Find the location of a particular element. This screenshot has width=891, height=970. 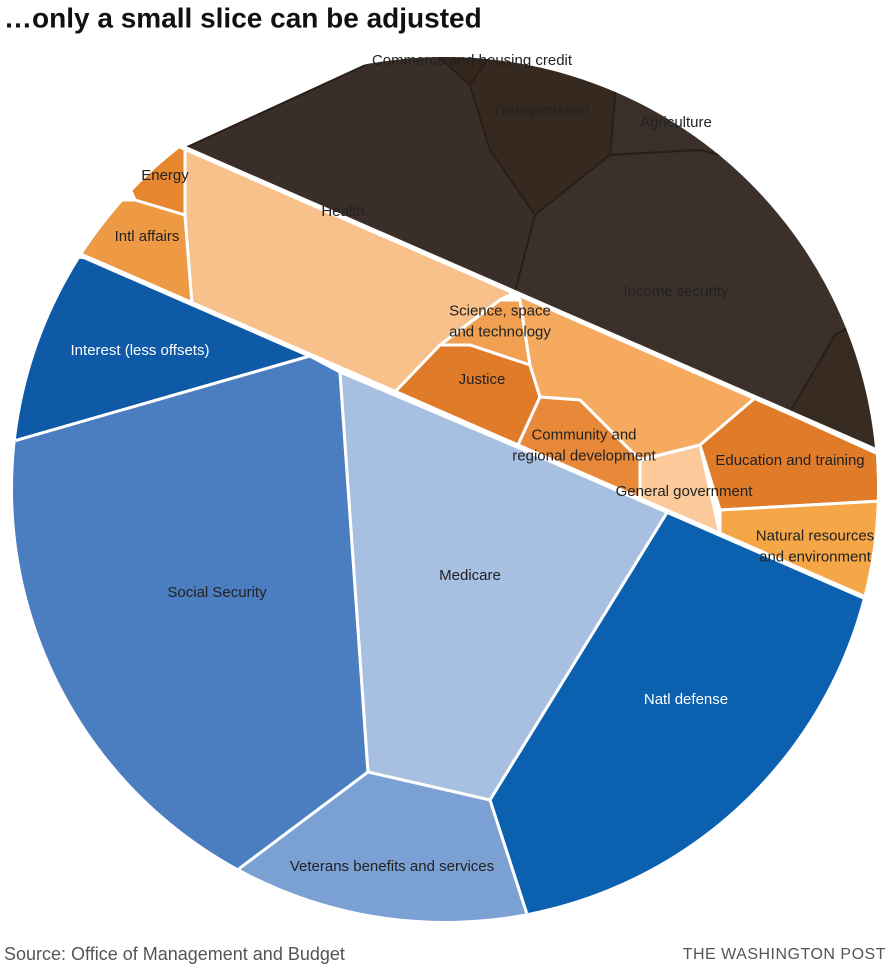

cell-label: and environment is located at coordinates (815, 556).